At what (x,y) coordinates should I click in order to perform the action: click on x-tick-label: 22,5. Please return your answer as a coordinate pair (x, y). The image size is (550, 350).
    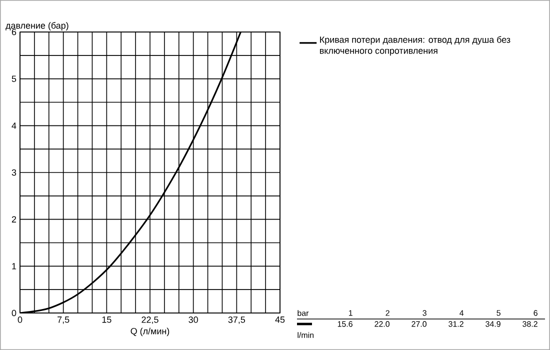
    Looking at the image, I should click on (150, 320).